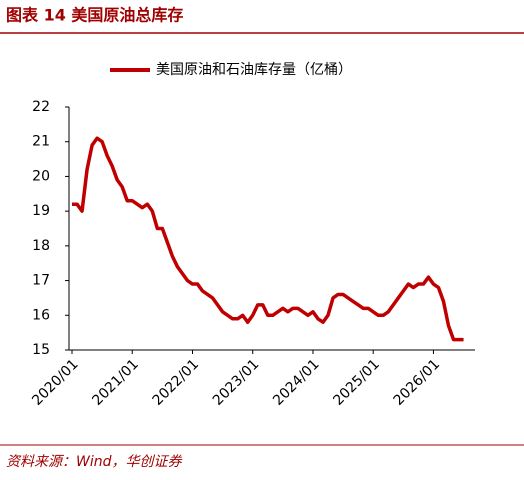 This screenshot has height=480, width=524. Describe the element at coordinates (41, 107) in the screenshot. I see `y-tick-label: 22` at that location.